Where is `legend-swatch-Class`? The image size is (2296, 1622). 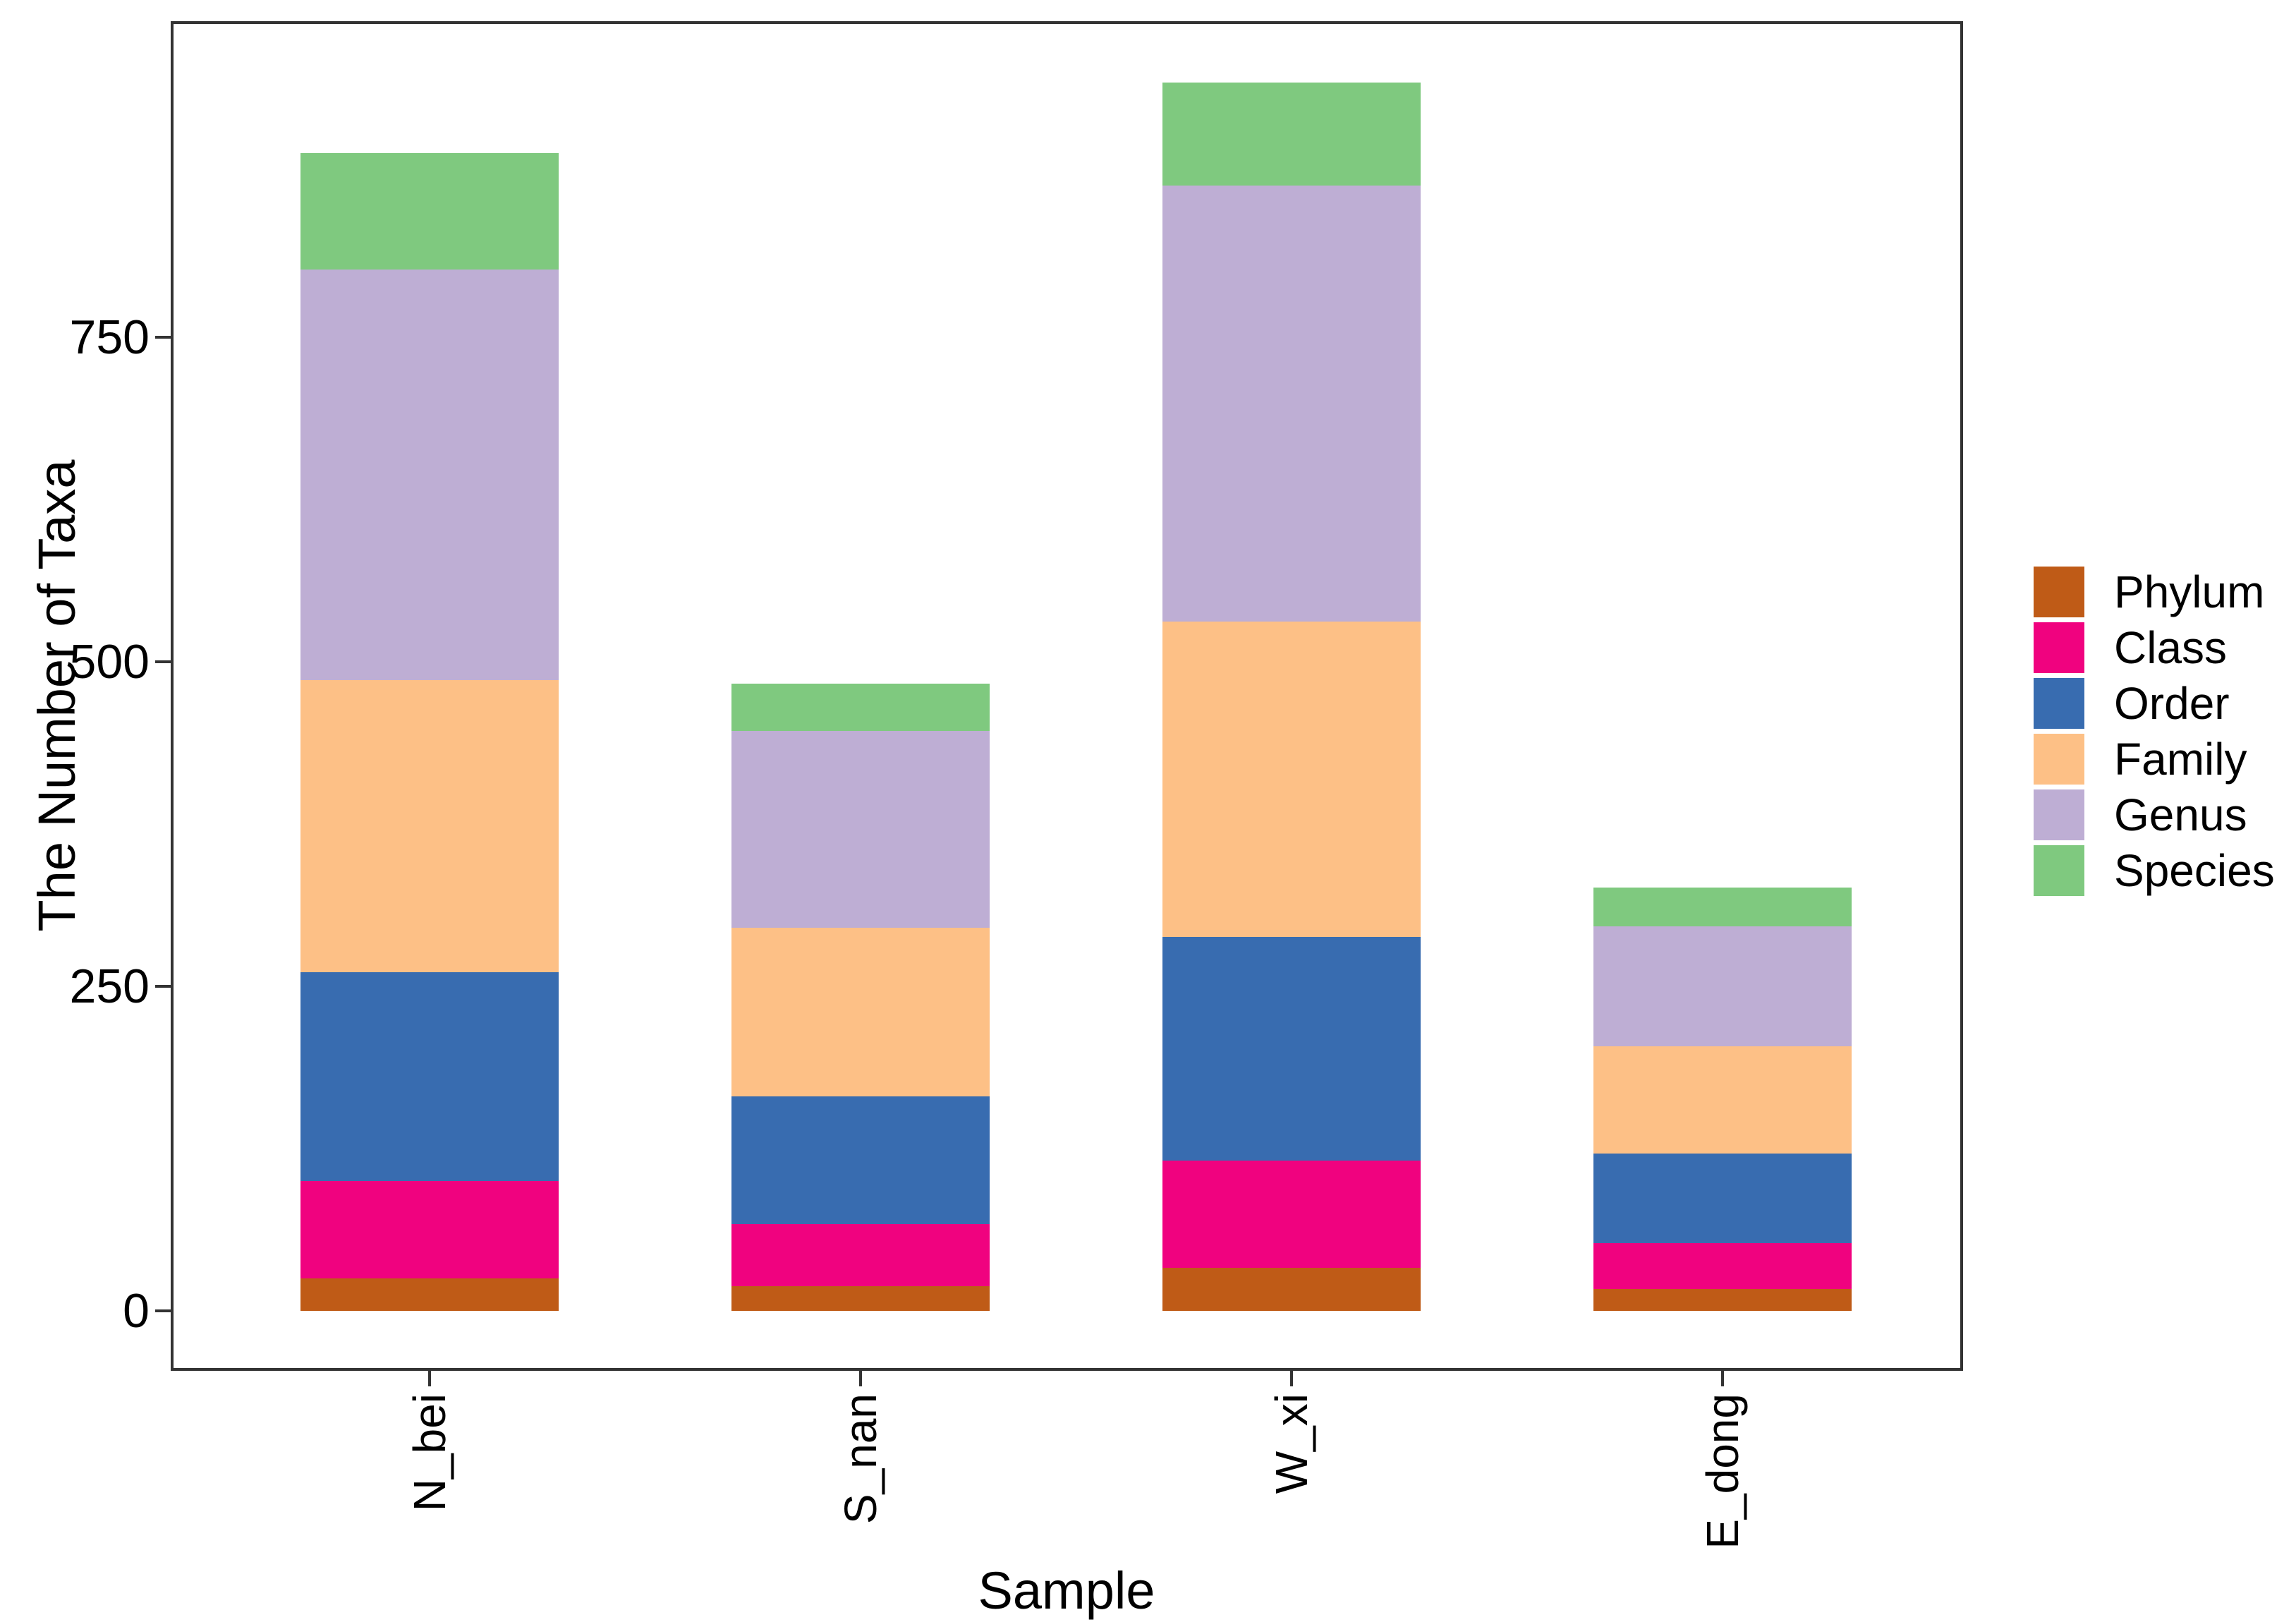 legend-swatch-Class is located at coordinates (2059, 647).